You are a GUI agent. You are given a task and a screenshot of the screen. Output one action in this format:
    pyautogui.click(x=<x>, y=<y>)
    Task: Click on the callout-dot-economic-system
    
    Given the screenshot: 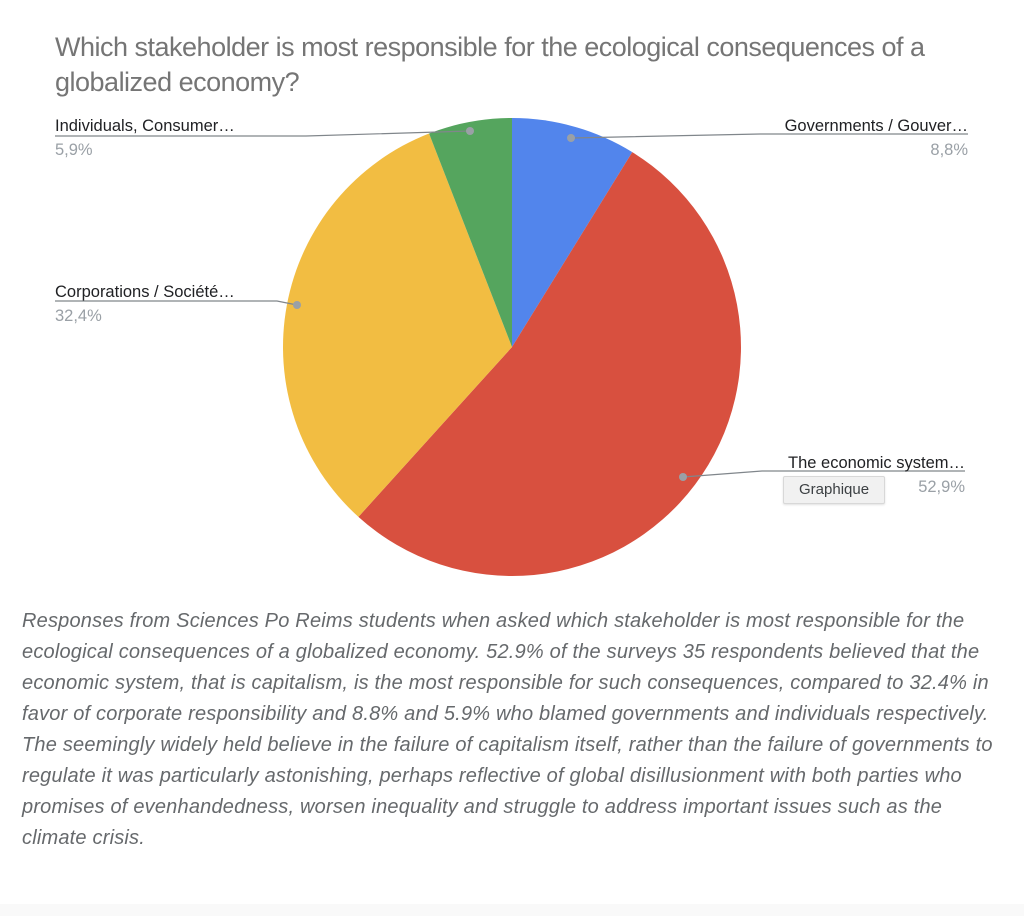 What is the action you would take?
    pyautogui.click(x=683, y=477)
    